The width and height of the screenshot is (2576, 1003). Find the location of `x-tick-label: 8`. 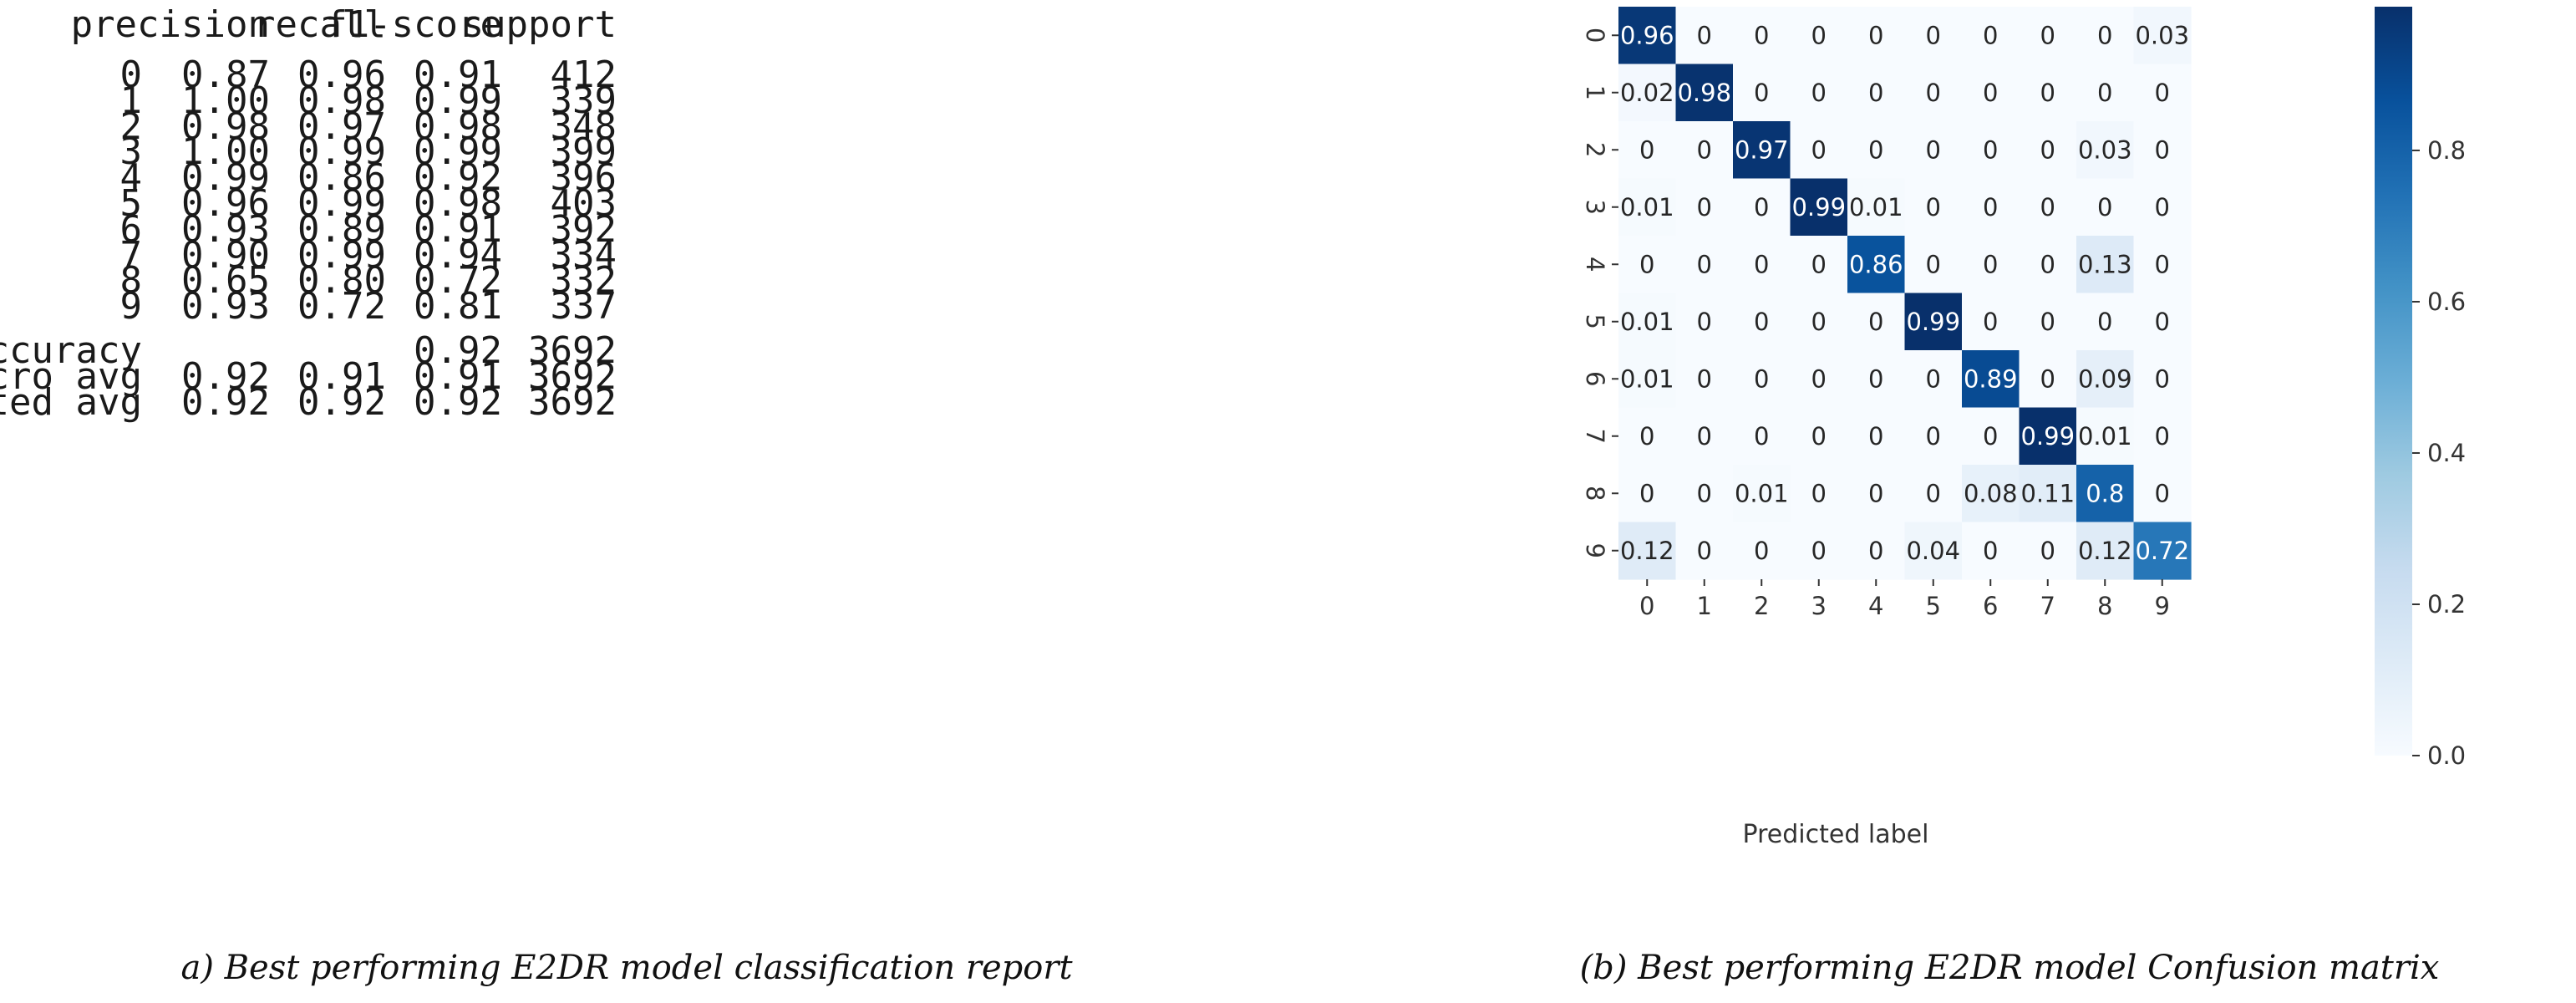

x-tick-label: 8 is located at coordinates (2104, 606).